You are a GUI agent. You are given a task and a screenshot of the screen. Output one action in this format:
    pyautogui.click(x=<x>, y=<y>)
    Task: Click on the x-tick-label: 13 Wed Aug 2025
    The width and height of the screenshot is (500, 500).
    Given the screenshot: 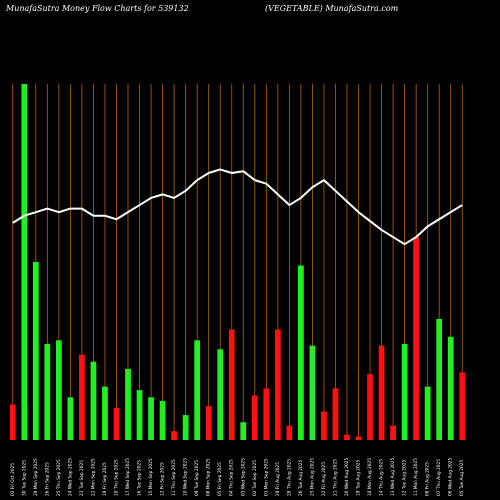 What is the action you would take?
    pyautogui.click(x=393, y=476)
    